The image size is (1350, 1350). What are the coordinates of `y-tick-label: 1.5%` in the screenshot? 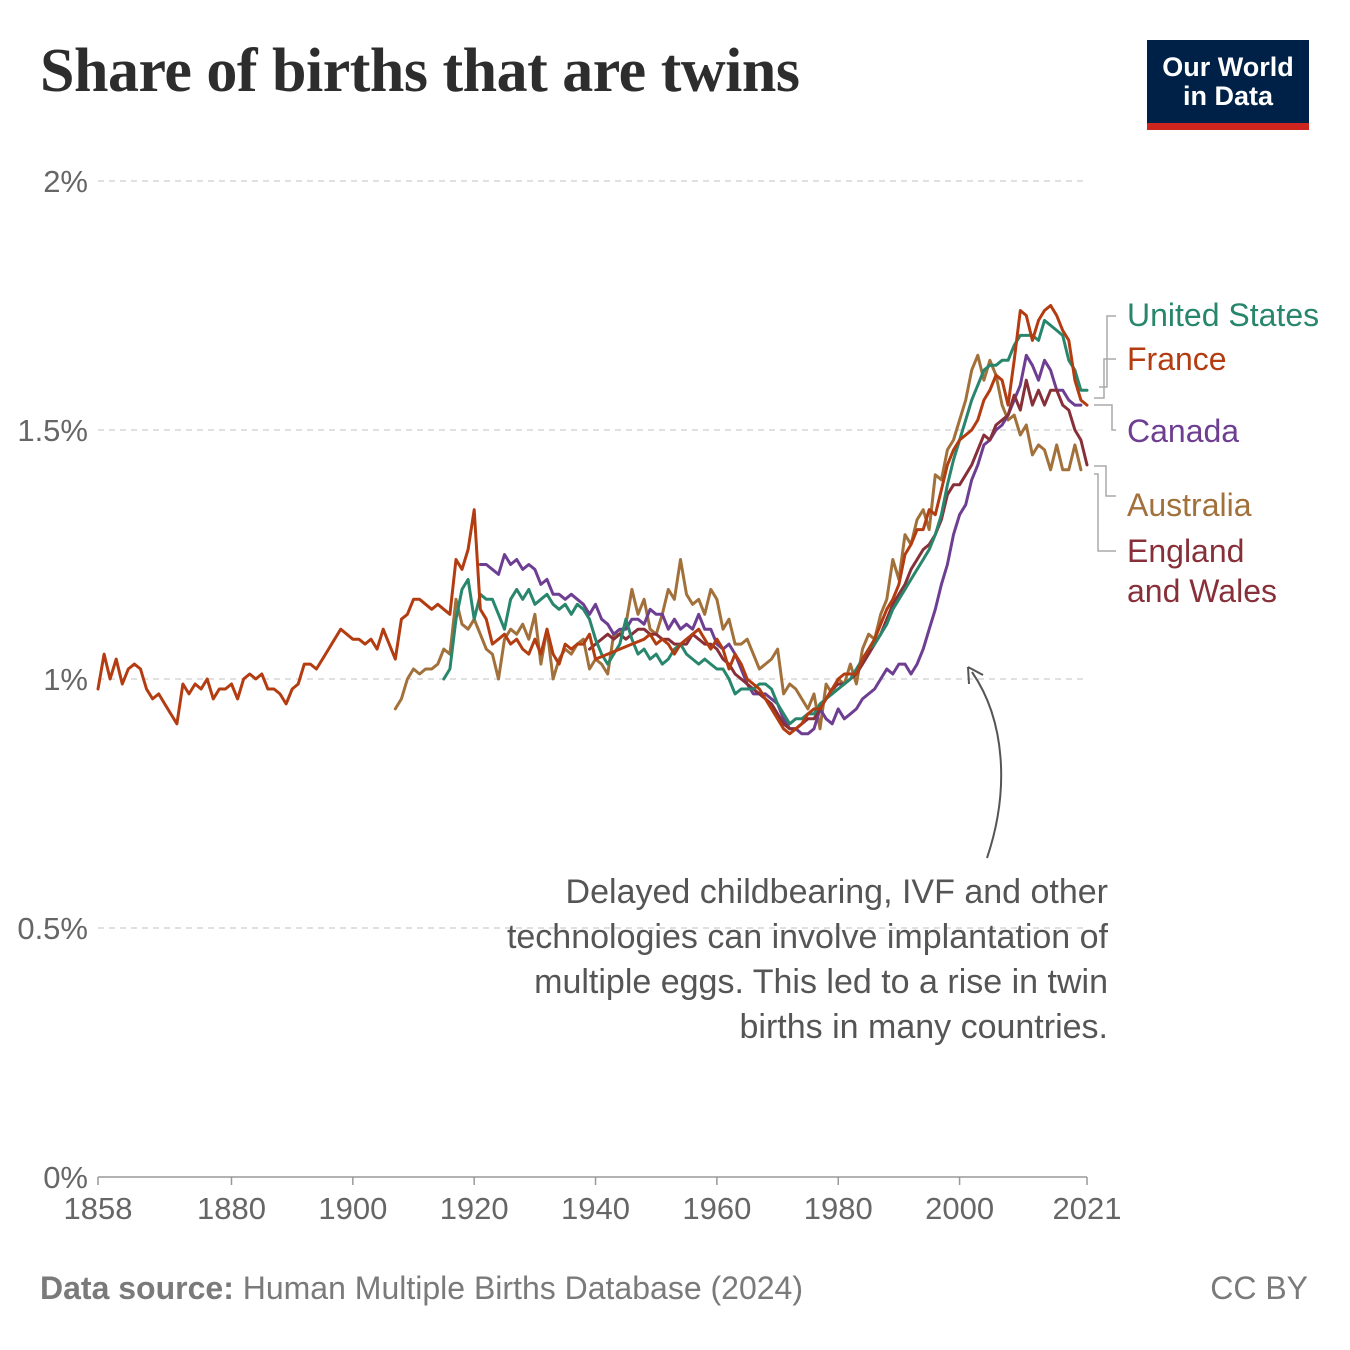 It's located at (52, 430).